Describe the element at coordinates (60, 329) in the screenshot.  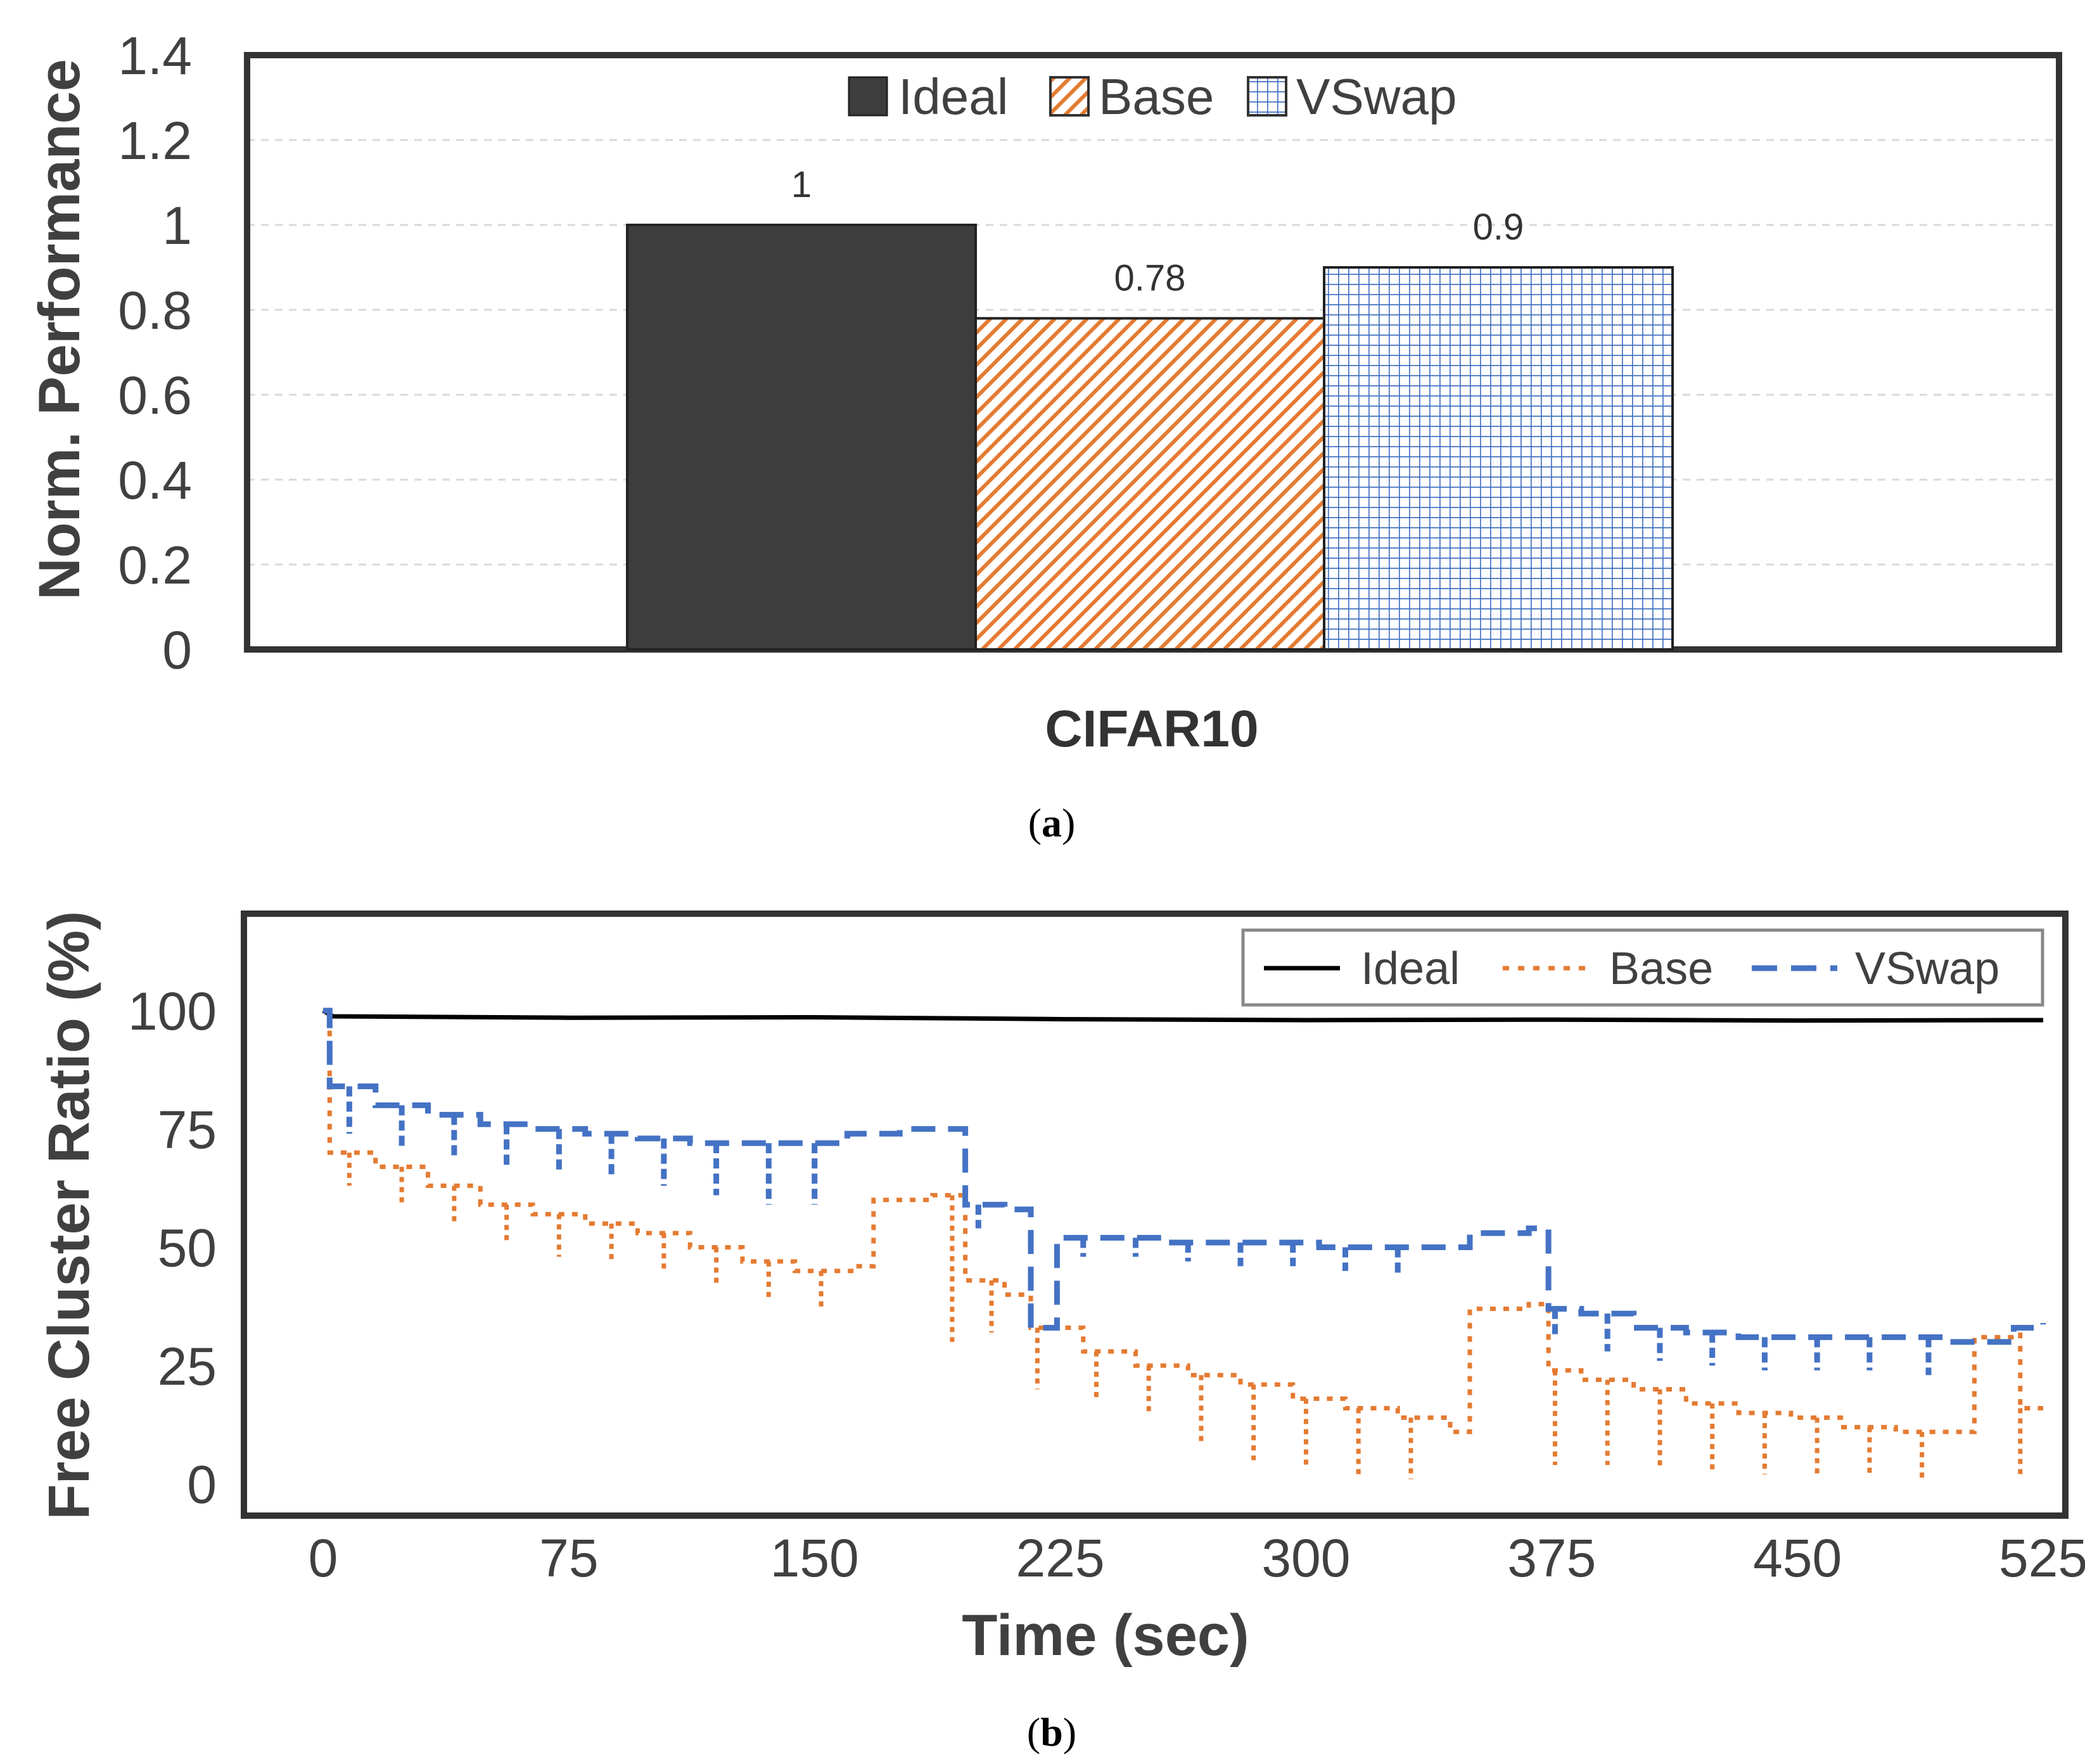
I see `bar-chart-y-axis-label: Norm. Performance` at that location.